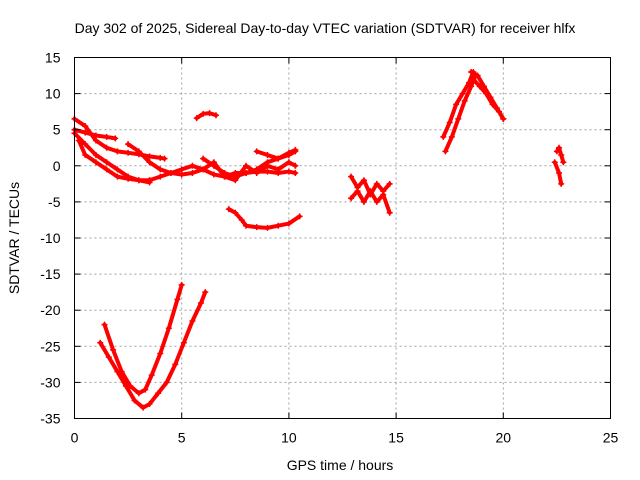 The height and width of the screenshot is (480, 640). I want to click on x-tick-label: 10, so click(289, 438).